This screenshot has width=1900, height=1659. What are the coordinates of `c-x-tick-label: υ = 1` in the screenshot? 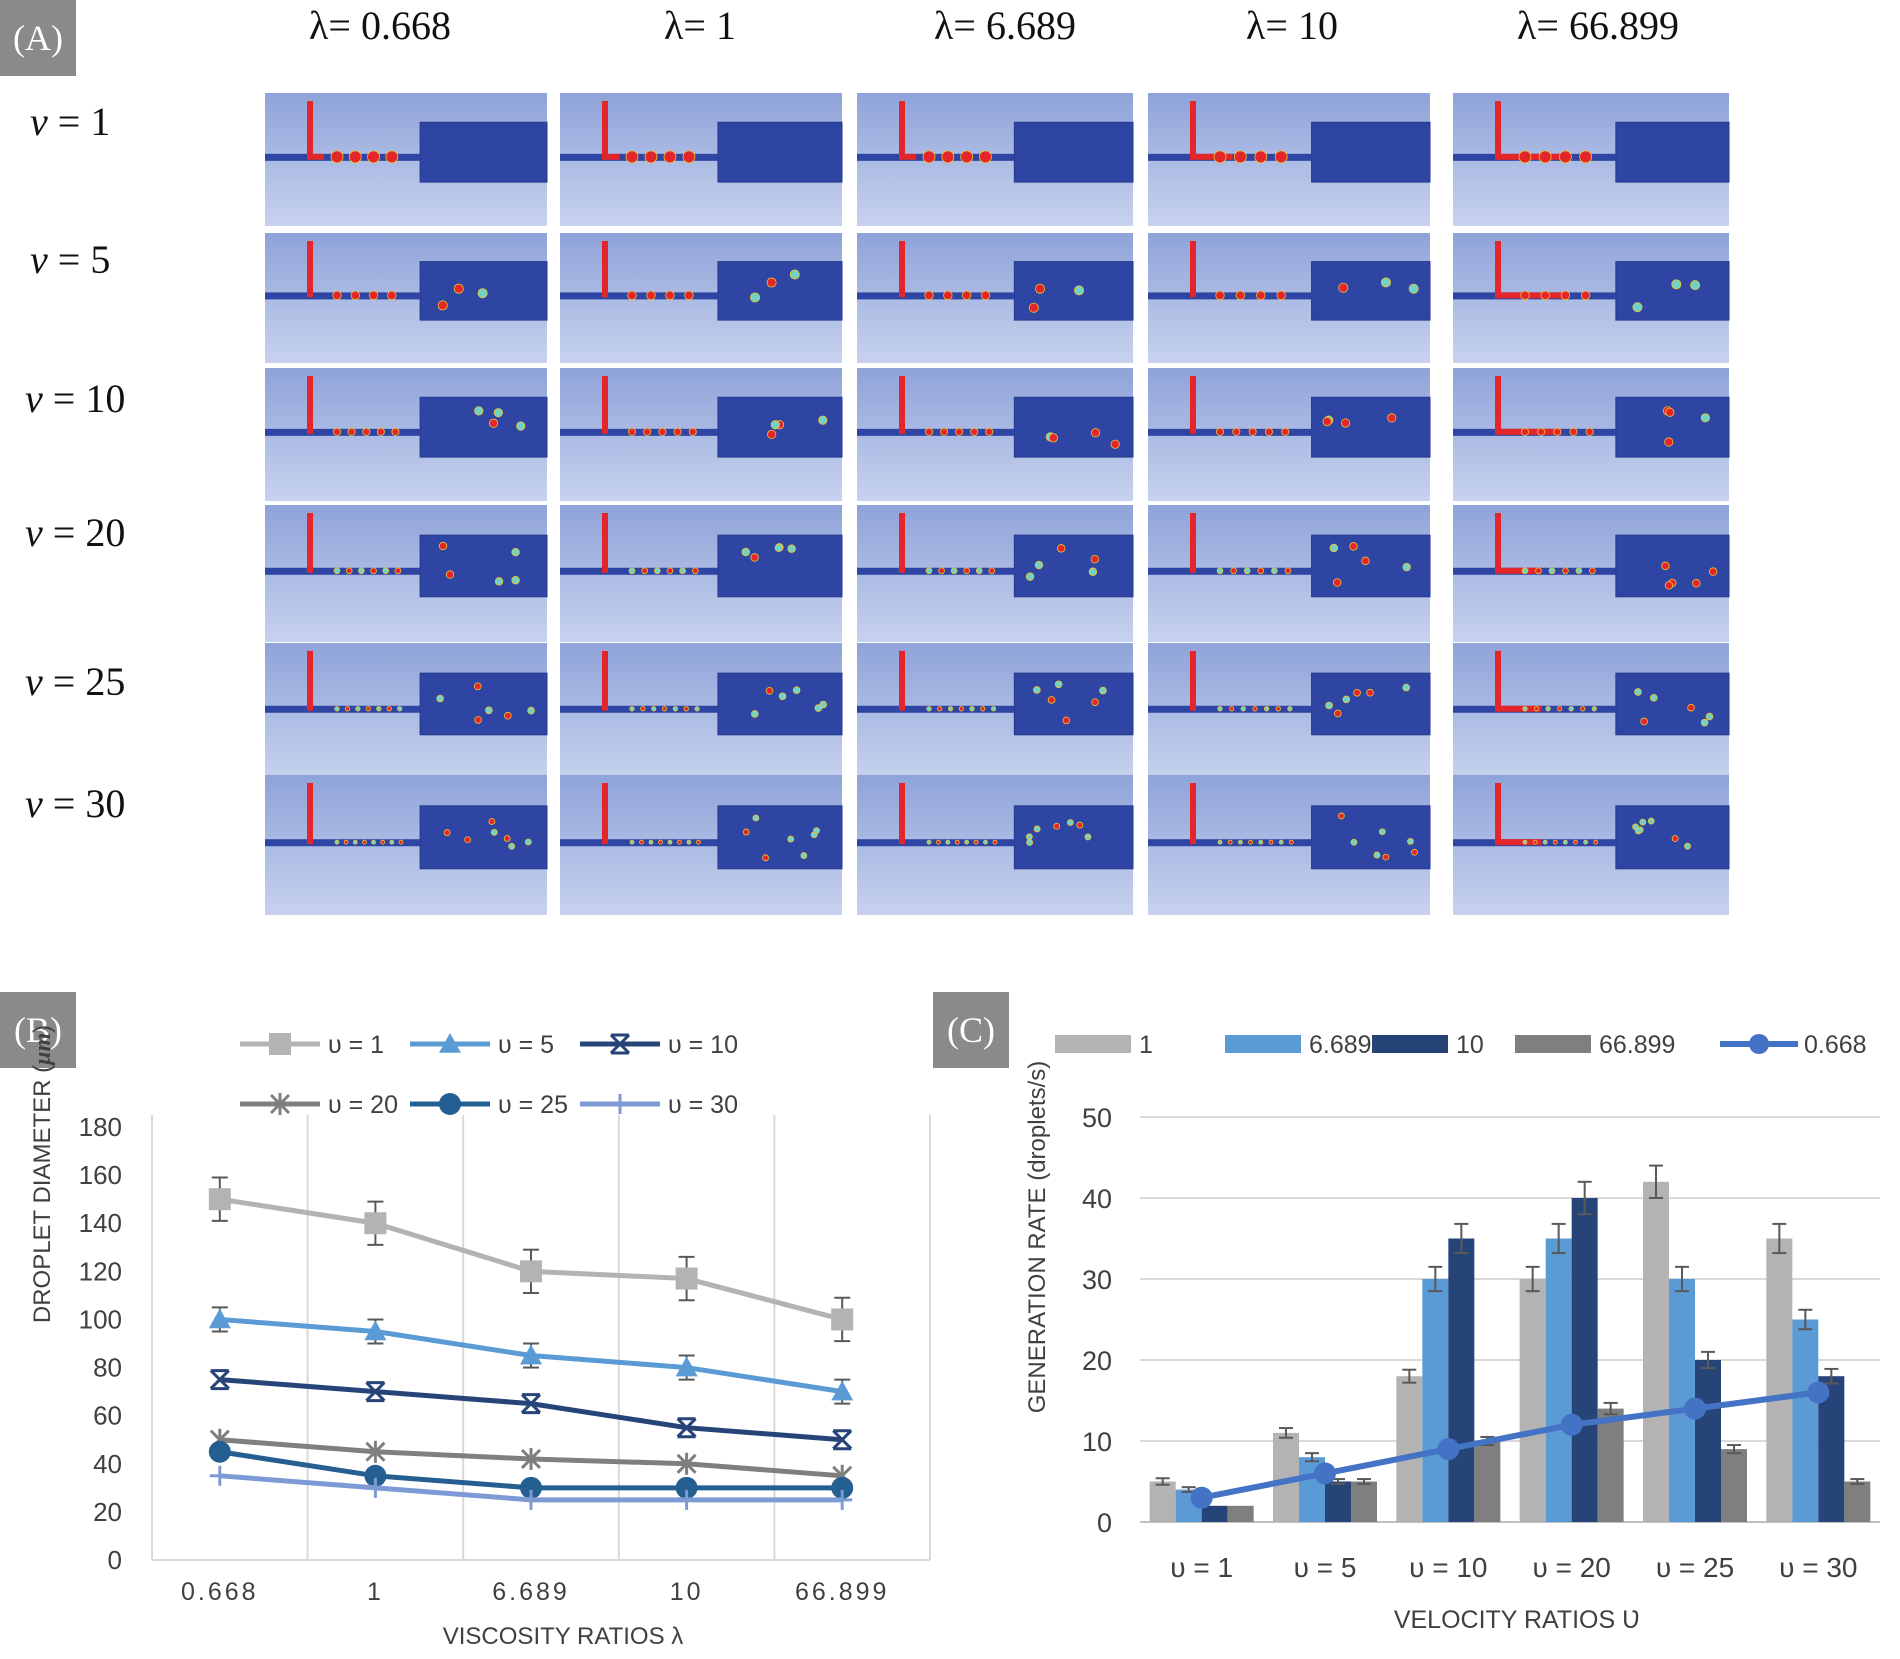 It's located at (1201, 1567).